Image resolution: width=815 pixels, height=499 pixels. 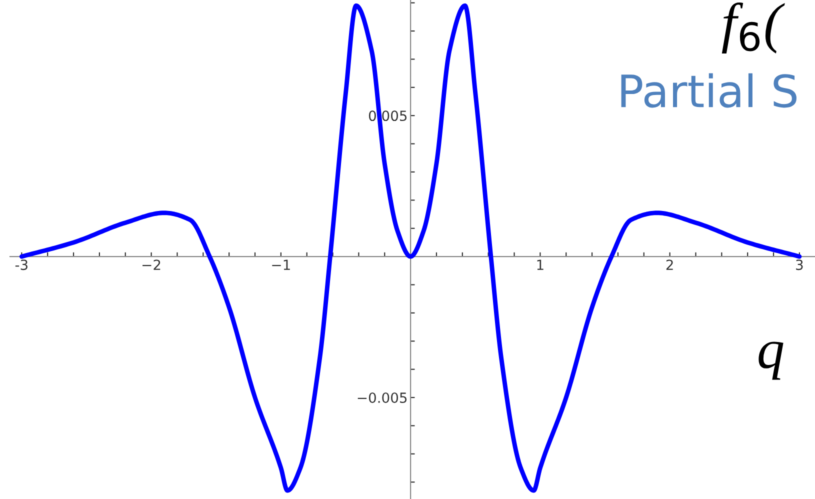 I want to click on annotation: Partial S, so click(x=708, y=90).